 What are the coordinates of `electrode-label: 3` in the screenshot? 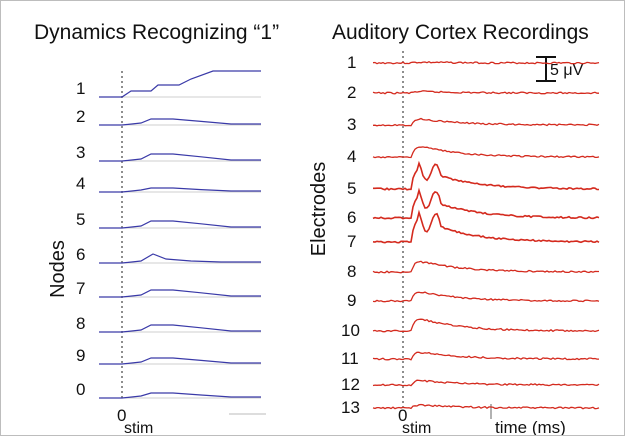 It's located at (351, 124).